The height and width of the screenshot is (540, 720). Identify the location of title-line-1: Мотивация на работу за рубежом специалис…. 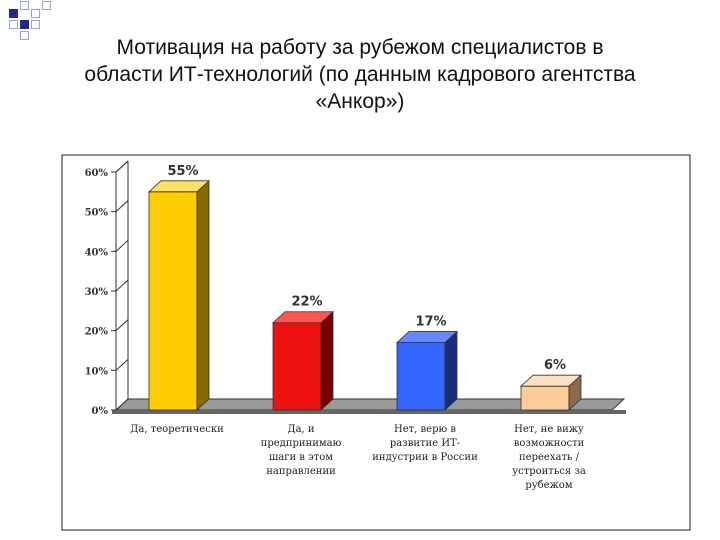
(360, 47).